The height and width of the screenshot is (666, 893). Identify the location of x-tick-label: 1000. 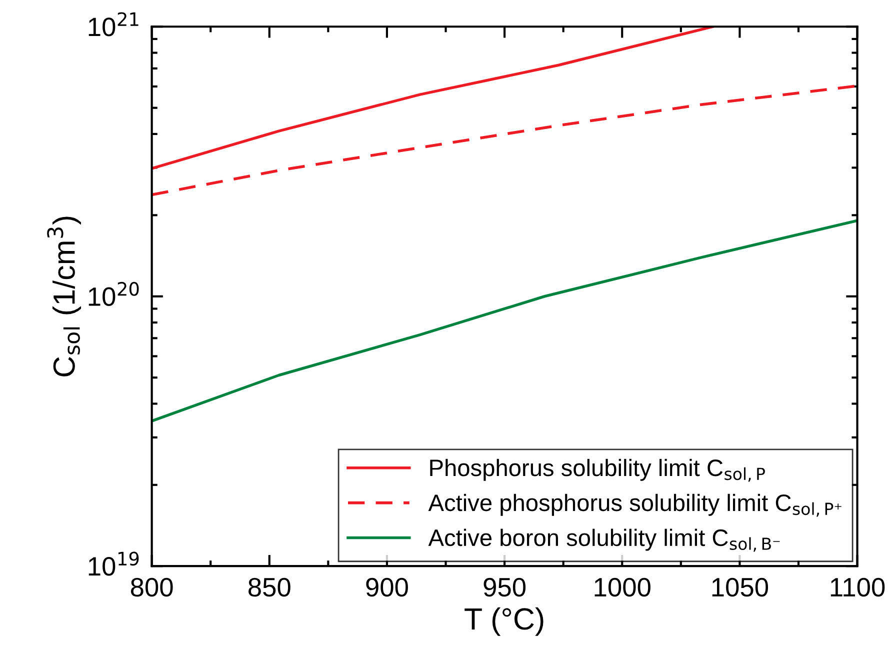
(622, 587).